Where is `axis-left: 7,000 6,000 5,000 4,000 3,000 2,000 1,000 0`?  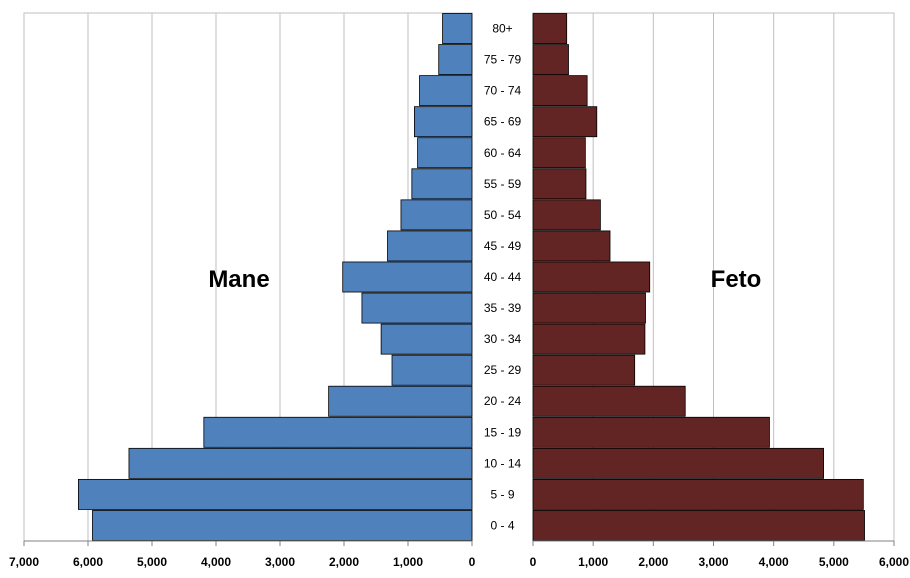 axis-left: 7,000 6,000 5,000 4,000 3,000 2,000 1,000 0 is located at coordinates (242, 554).